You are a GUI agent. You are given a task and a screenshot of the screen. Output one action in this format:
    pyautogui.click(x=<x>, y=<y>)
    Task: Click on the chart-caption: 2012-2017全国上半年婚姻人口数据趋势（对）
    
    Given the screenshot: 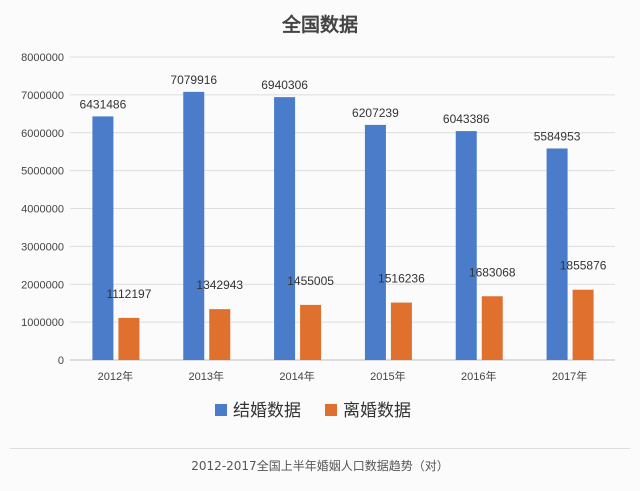 What is the action you would take?
    pyautogui.click(x=320, y=466)
    